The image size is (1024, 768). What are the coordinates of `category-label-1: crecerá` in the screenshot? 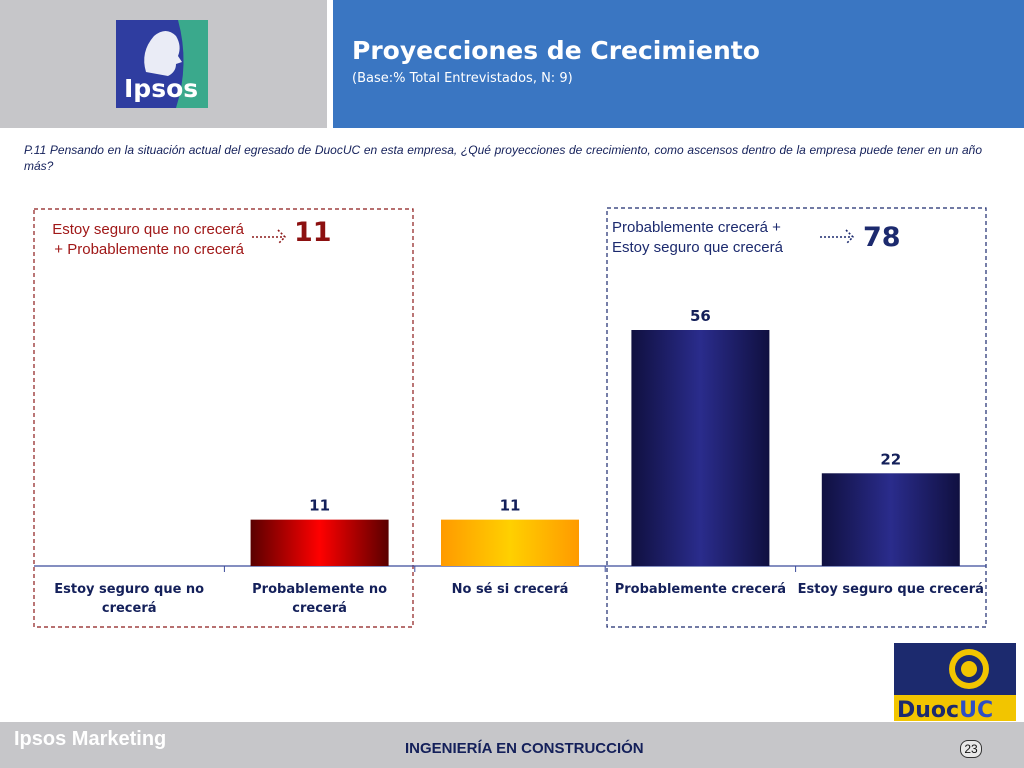 It's located at (129, 608).